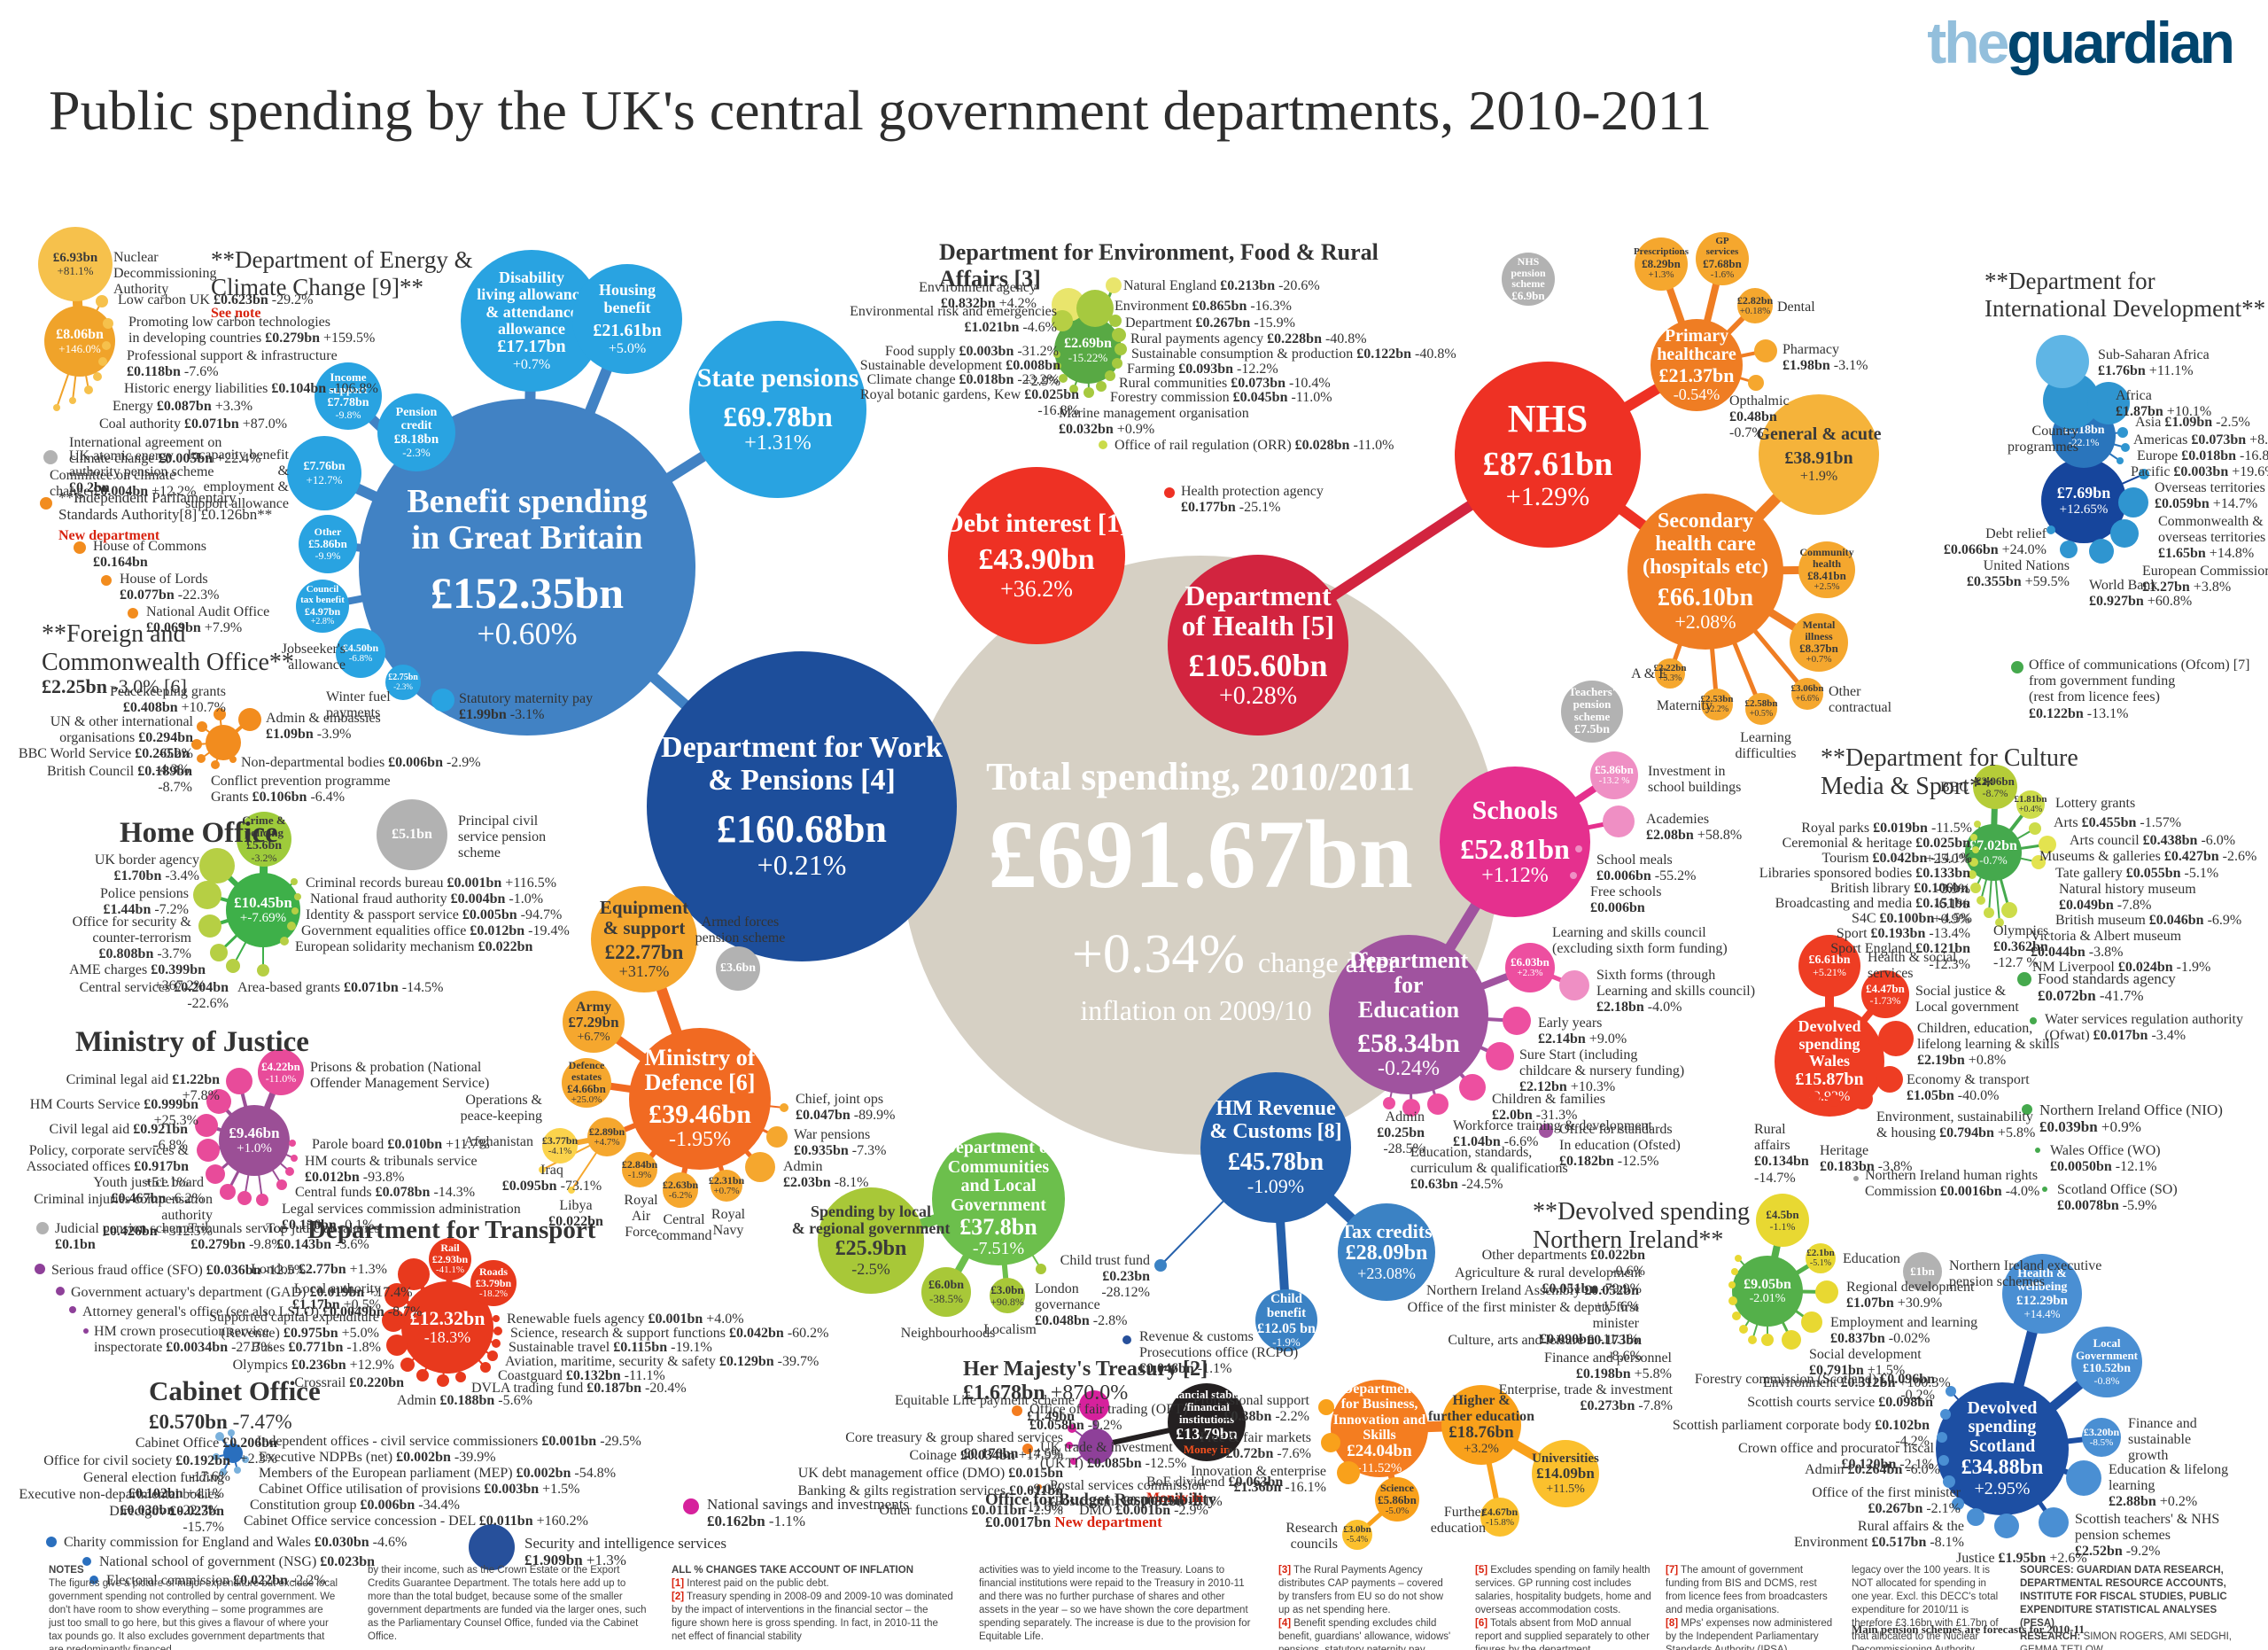  What do you see at coordinates (403, 682) in the screenshot?
I see `bubble-b_wf: £2.75bn -2.3%` at bounding box center [403, 682].